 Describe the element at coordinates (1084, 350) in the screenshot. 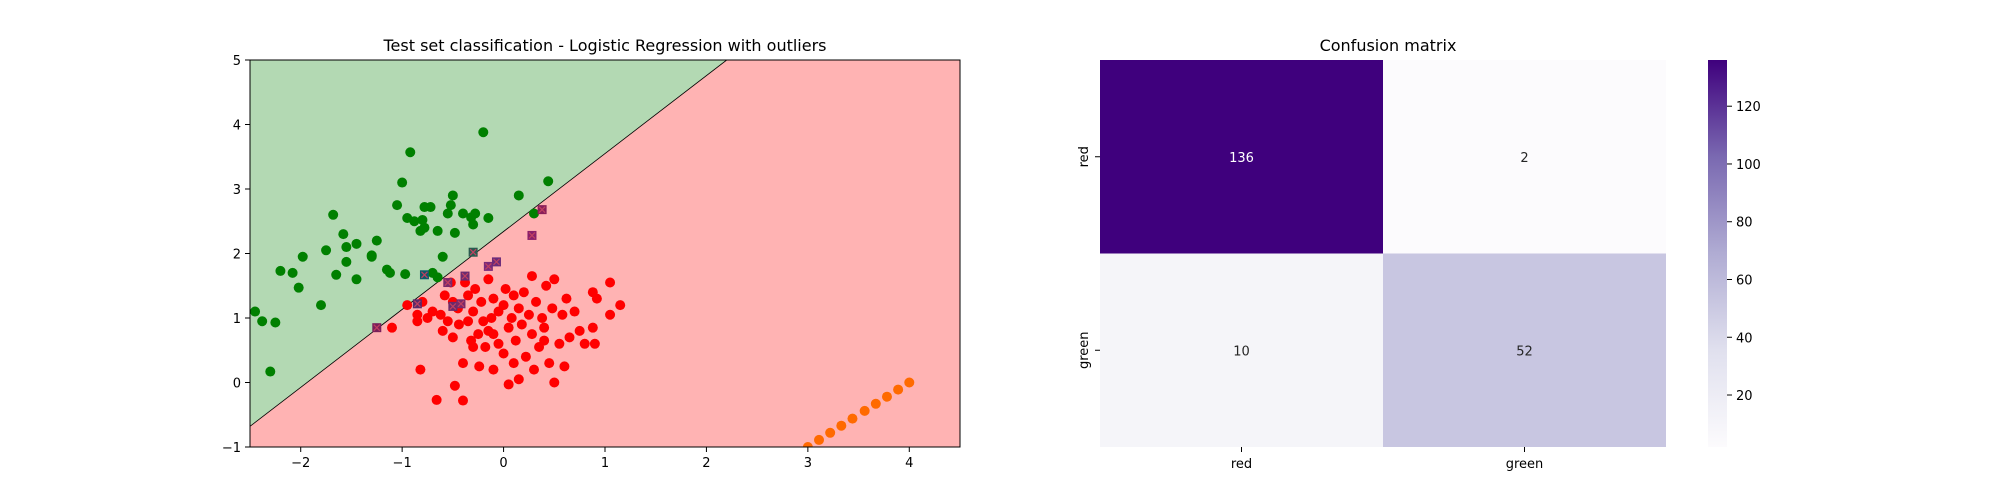

I see `heatmap-y-tick-label: green` at that location.